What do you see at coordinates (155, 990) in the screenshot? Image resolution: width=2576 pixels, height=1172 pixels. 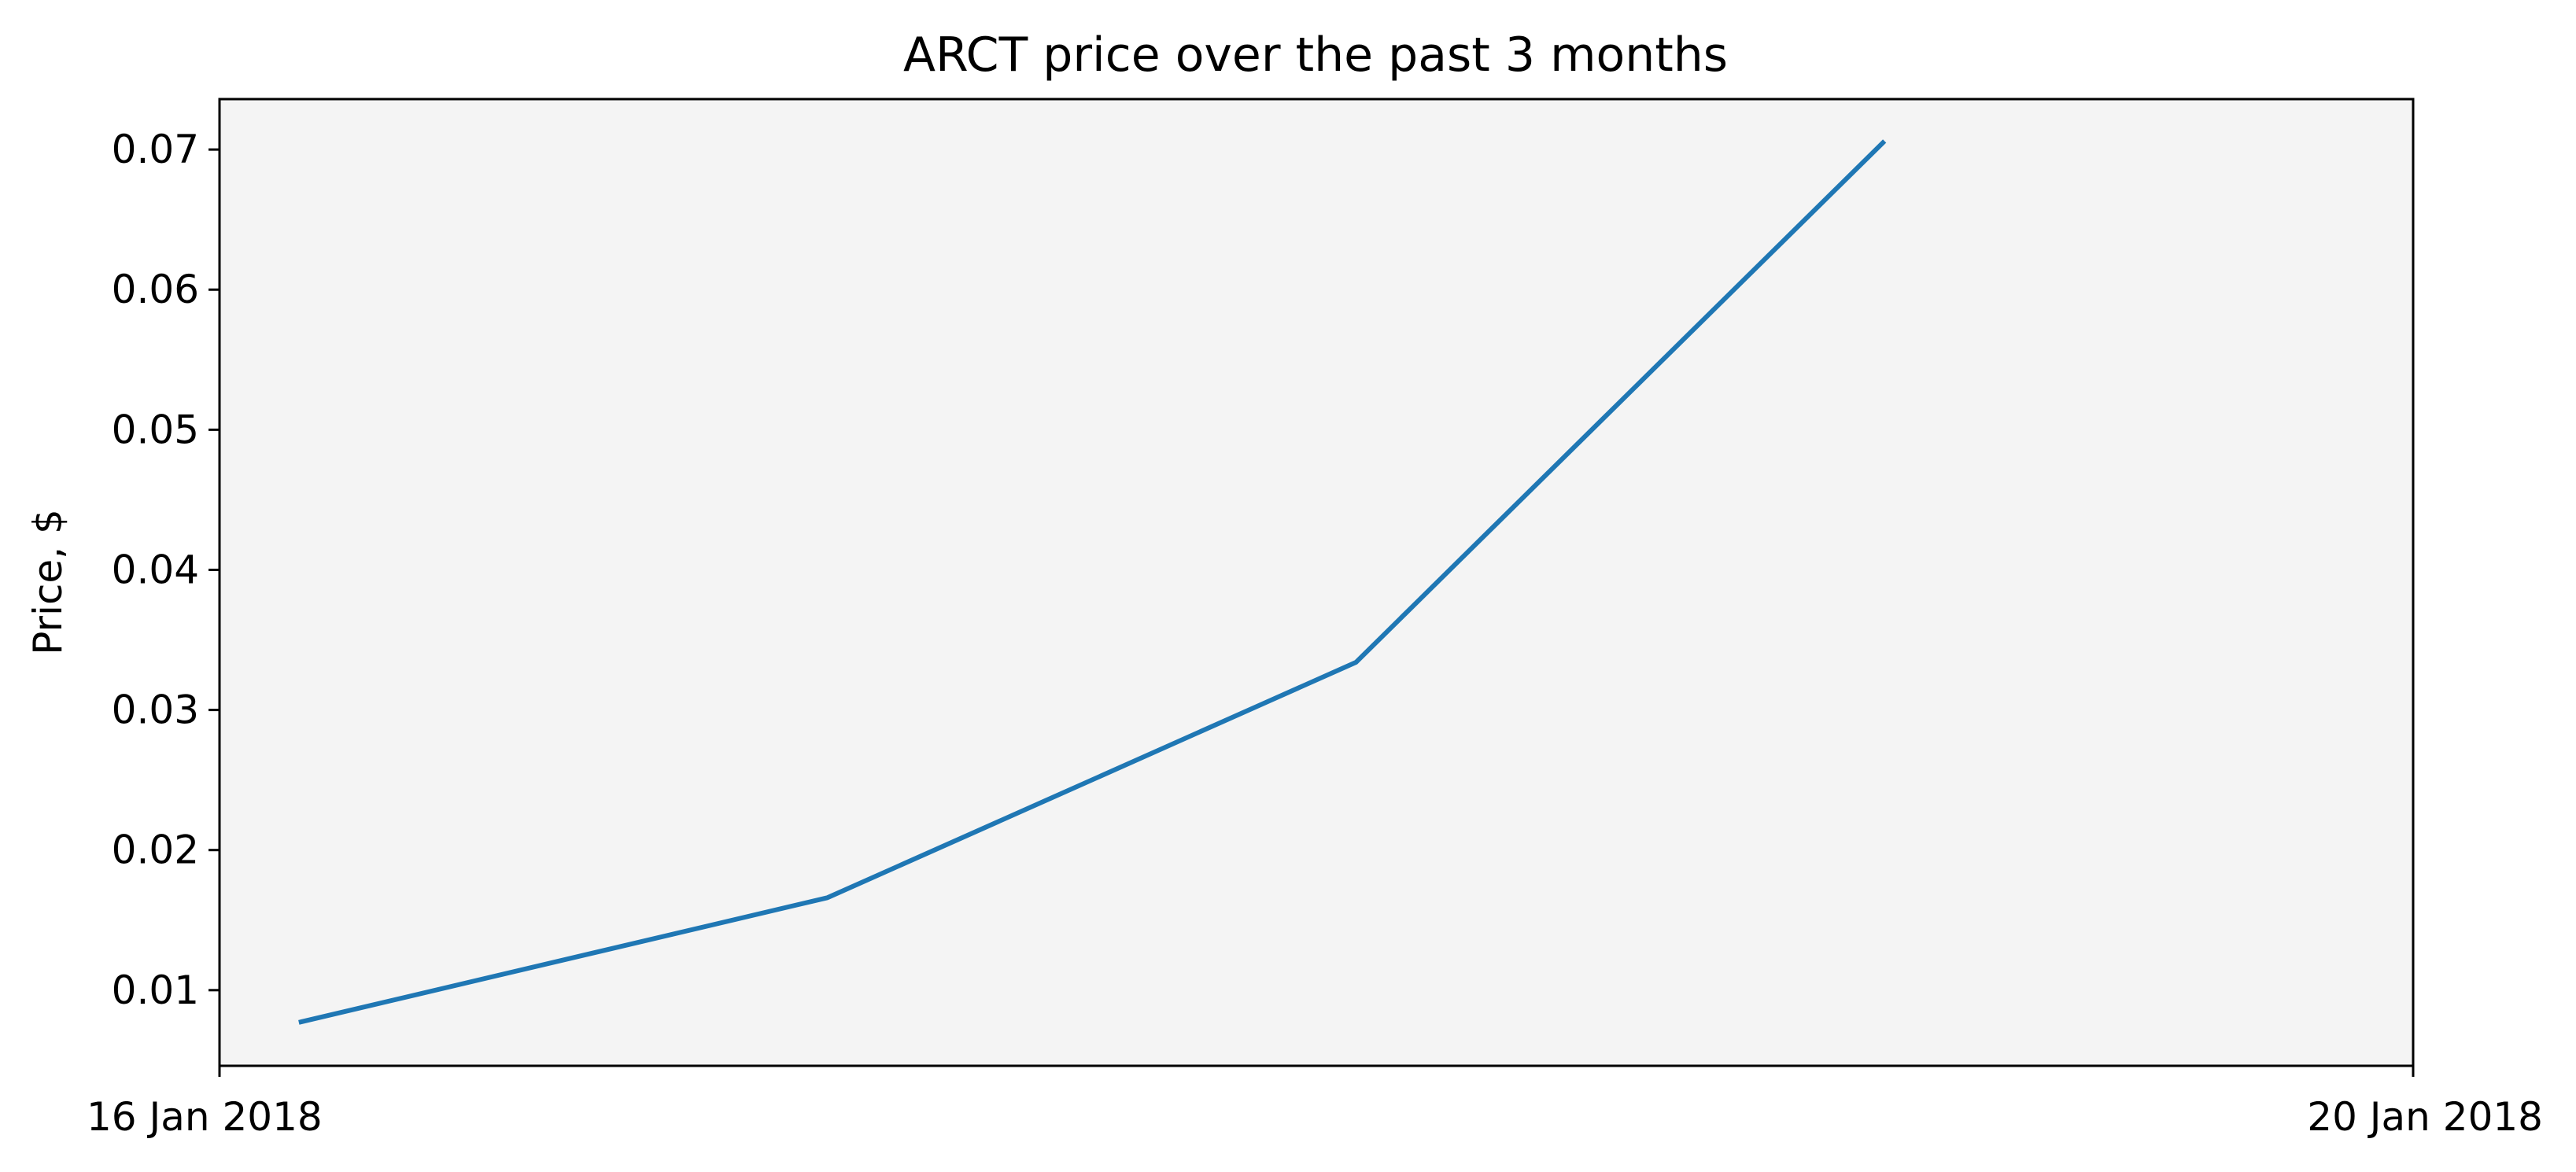 I see `y-tick-label: 0.01` at bounding box center [155, 990].